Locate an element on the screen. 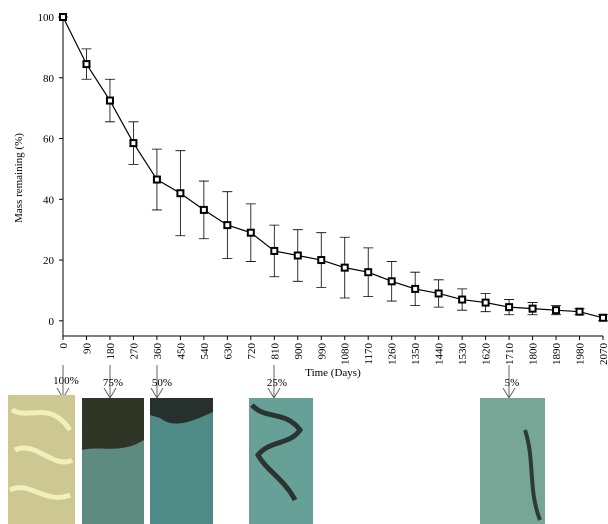 The width and height of the screenshot is (608, 524). x-tick-label: 1980 is located at coordinates (581, 354).